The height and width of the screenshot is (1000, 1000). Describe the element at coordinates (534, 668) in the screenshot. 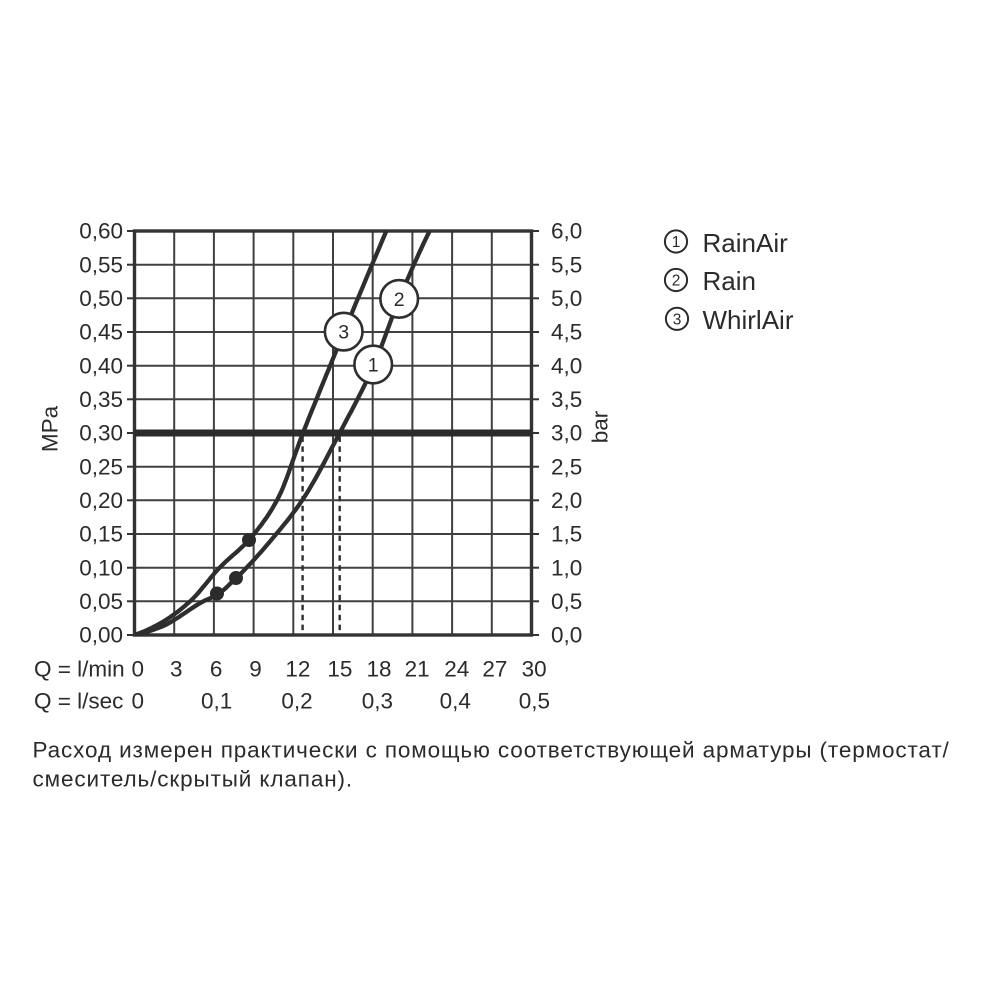

I see `svg-text: 30` at that location.